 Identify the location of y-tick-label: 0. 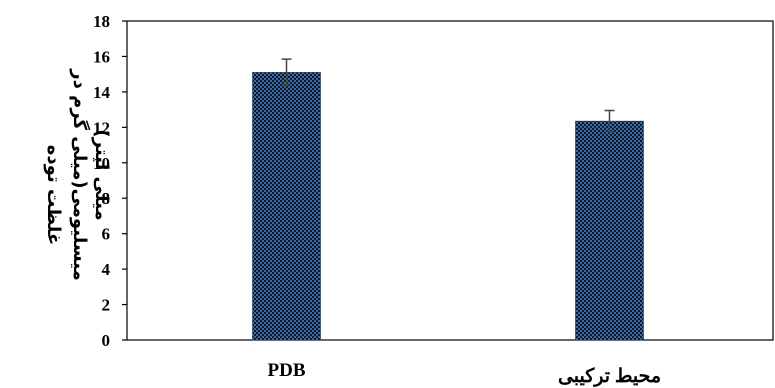
(106, 340).